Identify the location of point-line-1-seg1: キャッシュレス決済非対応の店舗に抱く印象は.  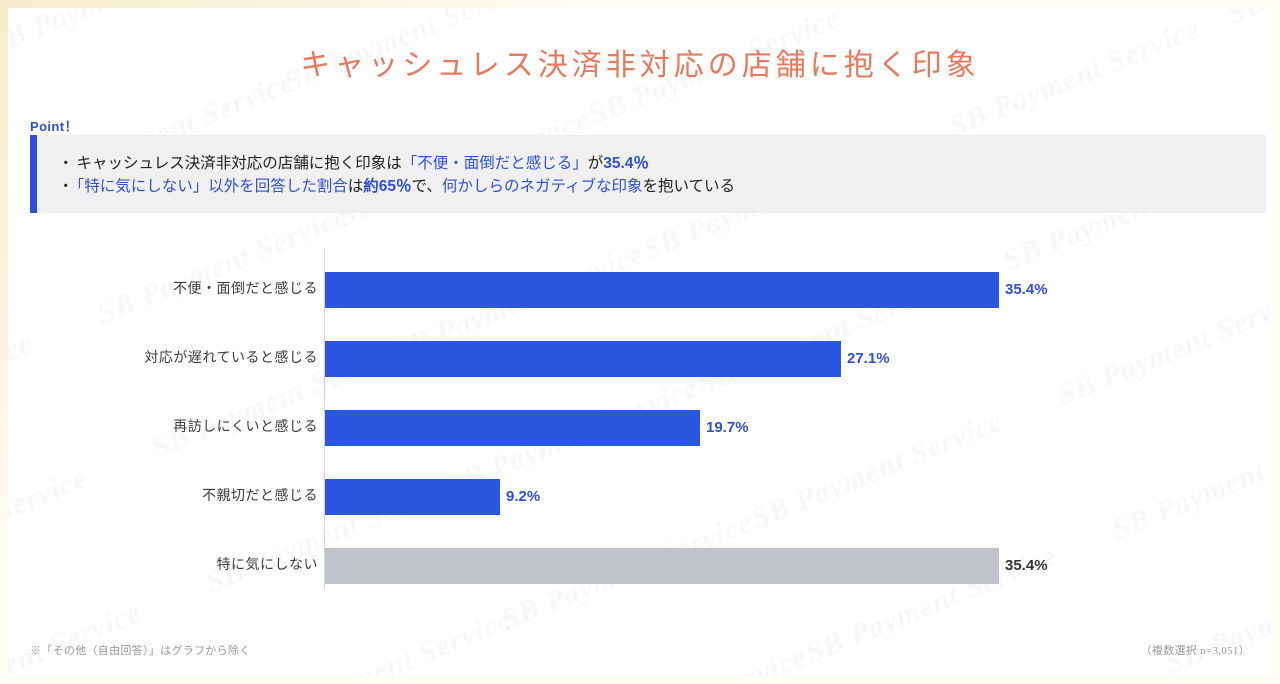
(239, 163).